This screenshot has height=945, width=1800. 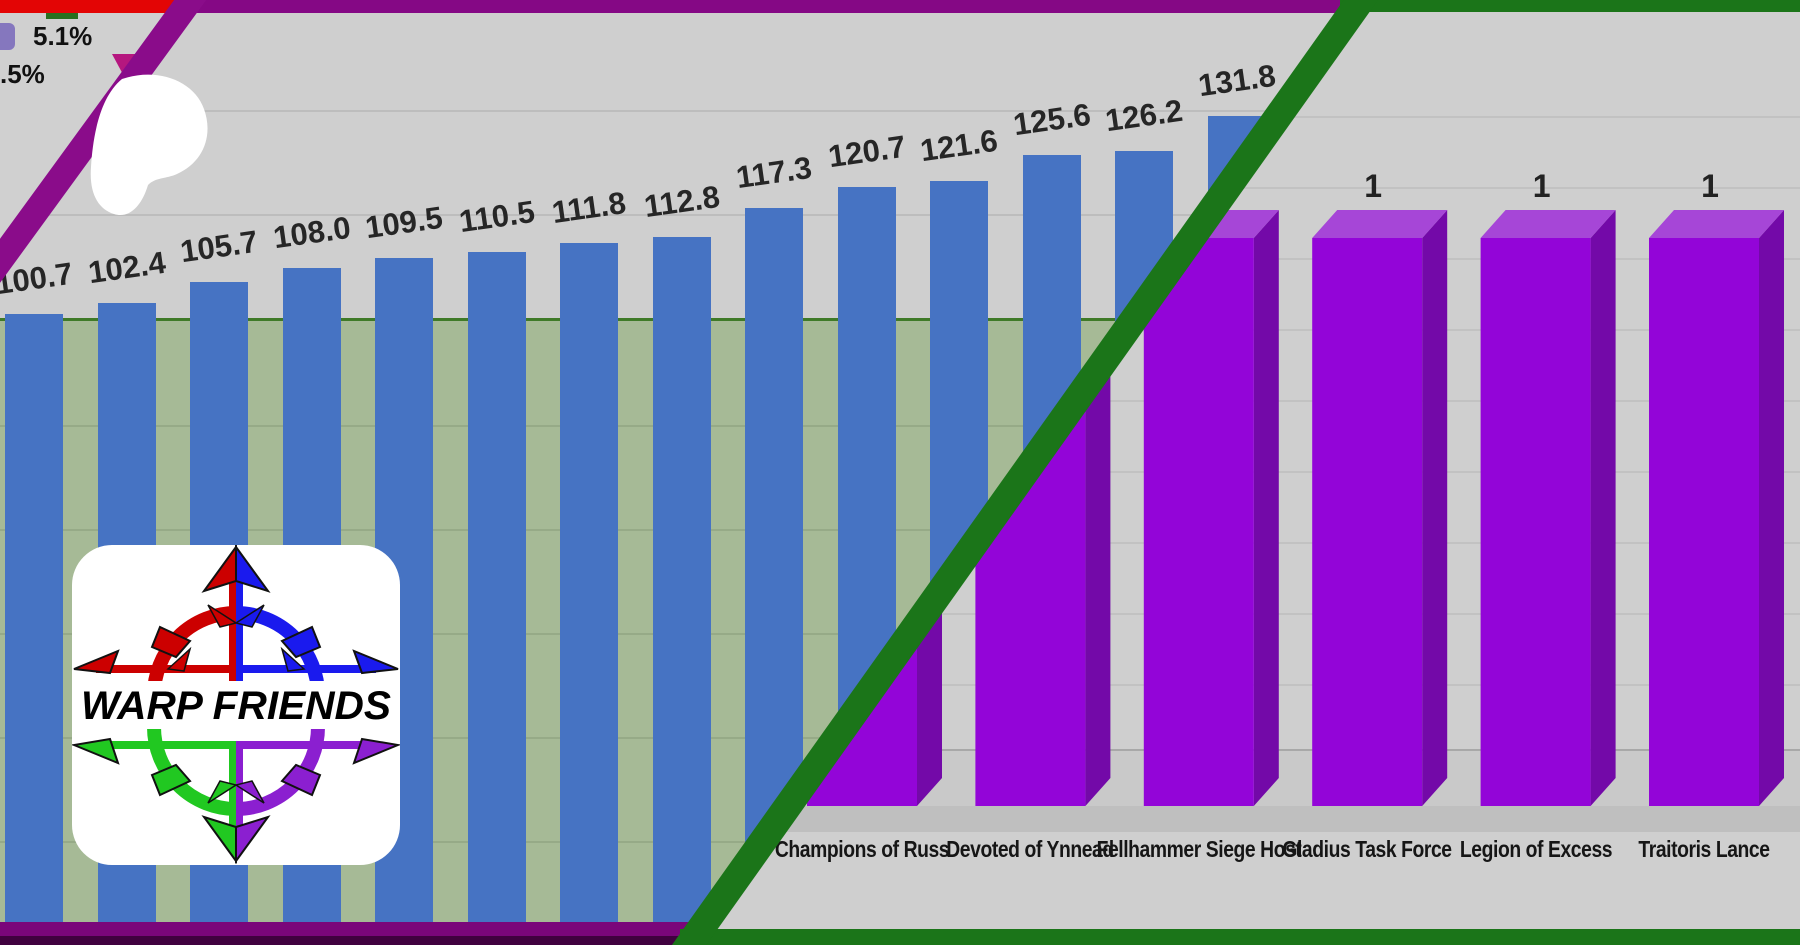 What do you see at coordinates (681, 591) in the screenshot?
I see `bar-112.8` at bounding box center [681, 591].